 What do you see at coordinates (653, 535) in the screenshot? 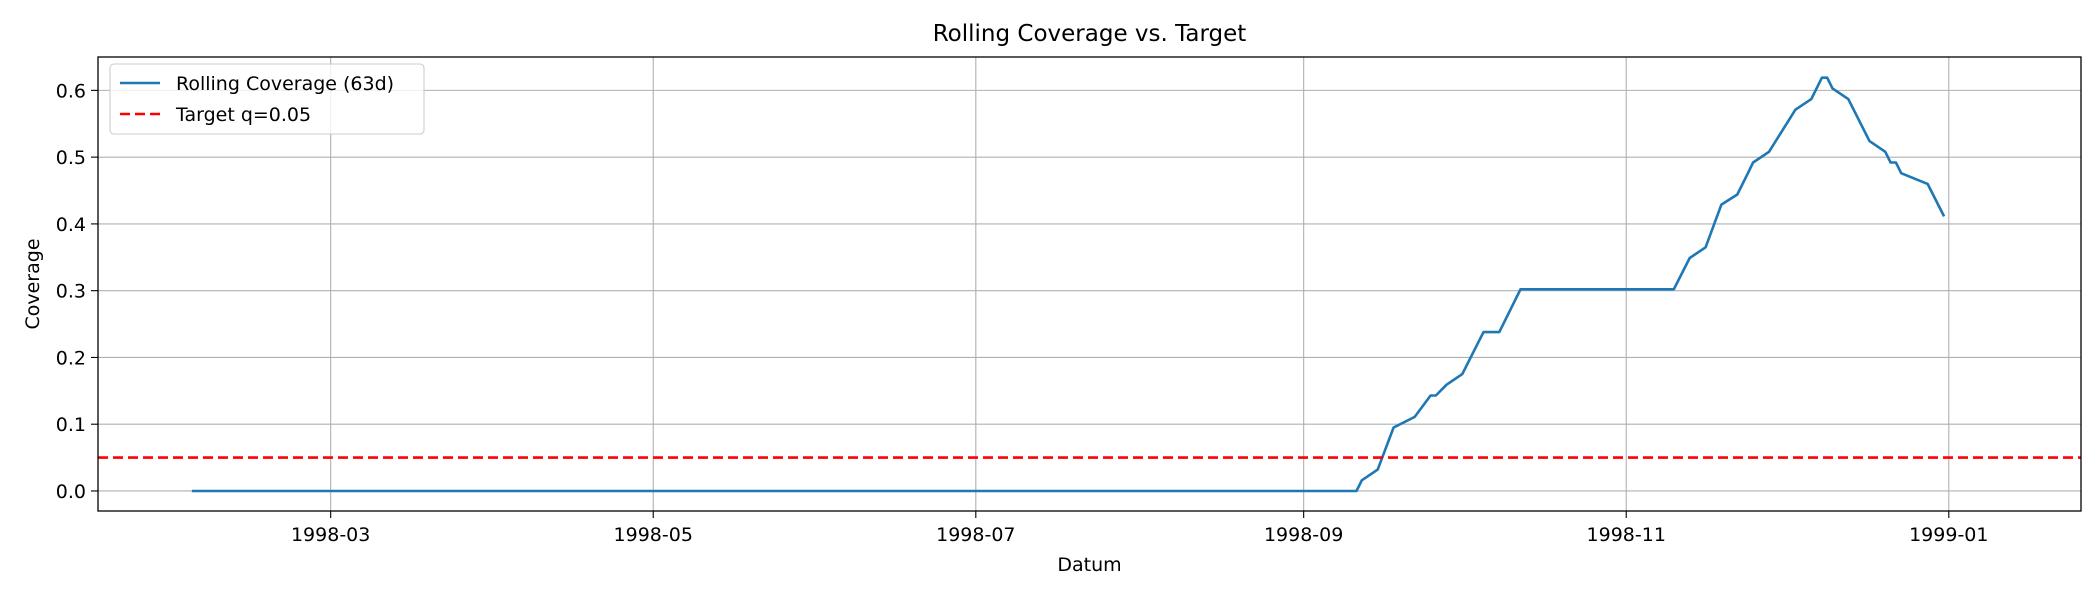
I see `x-tick-label: 1998-05` at bounding box center [653, 535].